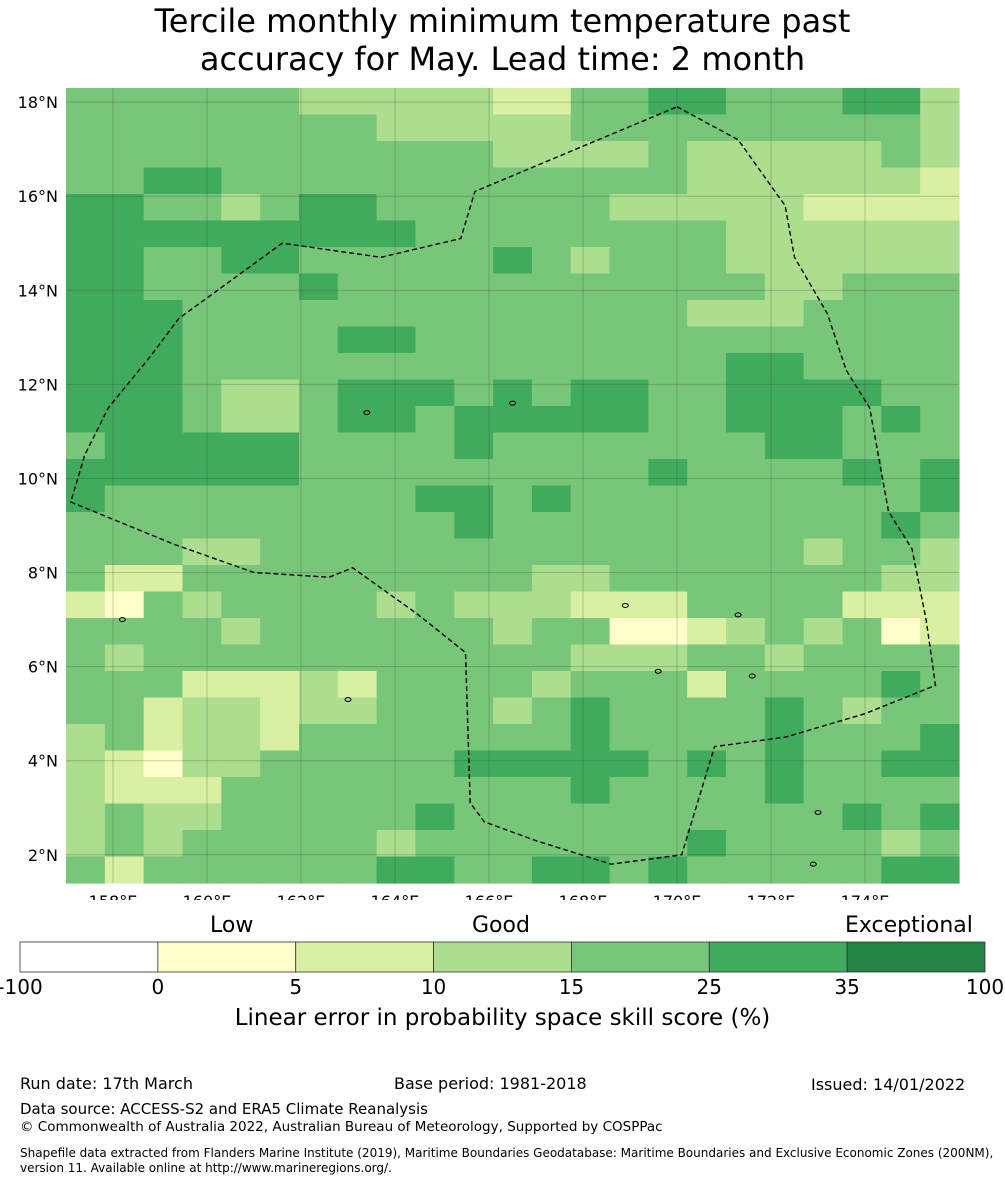 The width and height of the screenshot is (1005, 1185). What do you see at coordinates (43, 573) in the screenshot?
I see `latitude-tick-label: 8°N` at bounding box center [43, 573].